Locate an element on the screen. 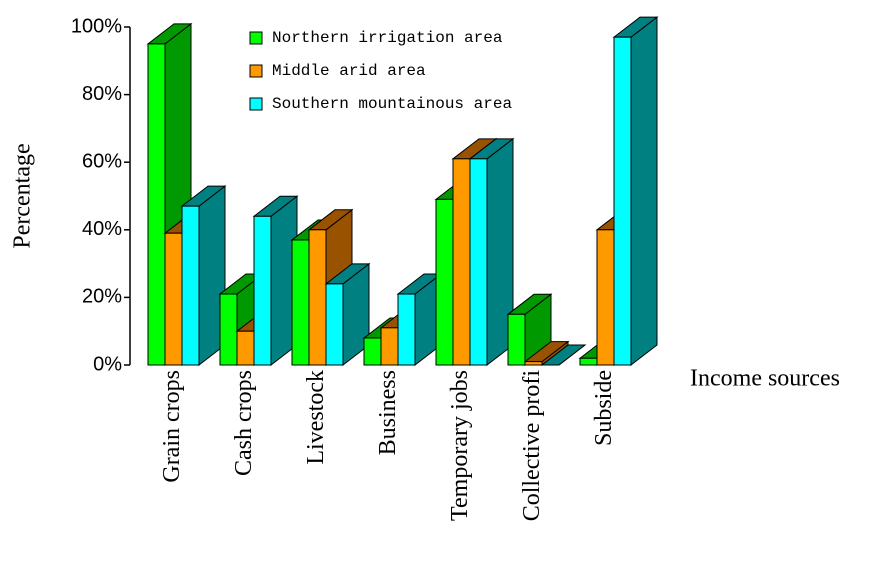 This screenshot has height=563, width=882. bar-side is located at coordinates (644, 191).